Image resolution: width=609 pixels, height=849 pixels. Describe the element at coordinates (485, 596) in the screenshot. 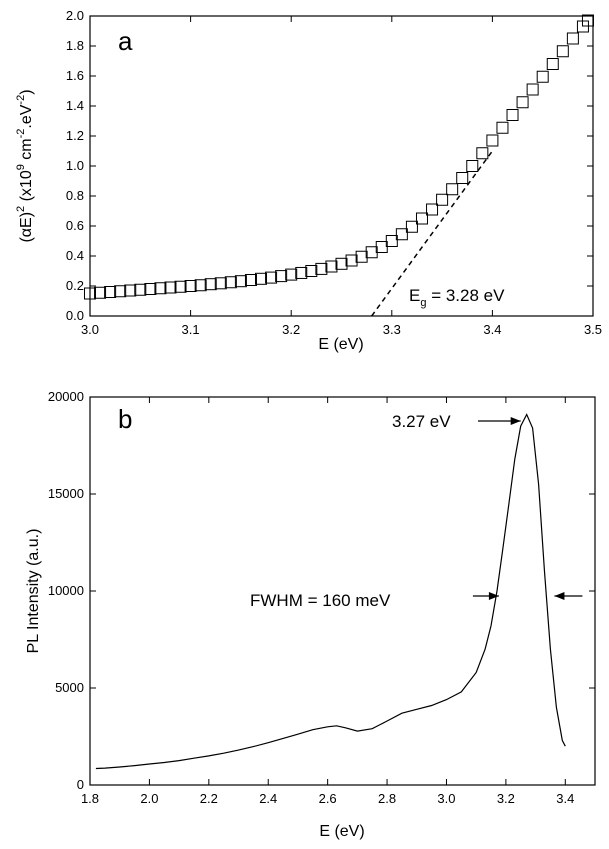

I see `fwhm-left-arrow` at that location.